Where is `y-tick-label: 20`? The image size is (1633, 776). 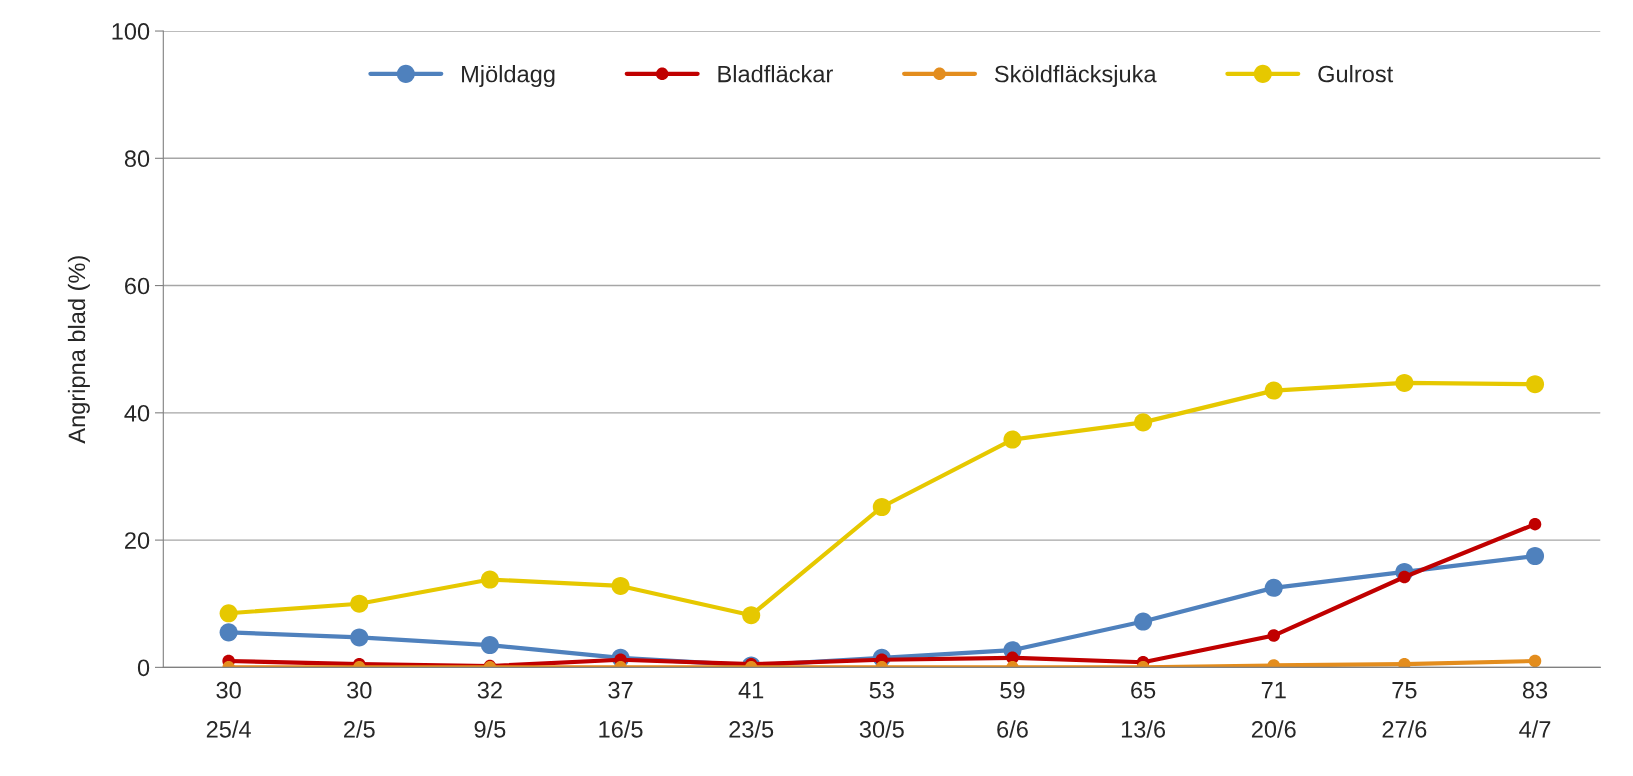
y-tick-label: 20 is located at coordinates (137, 540).